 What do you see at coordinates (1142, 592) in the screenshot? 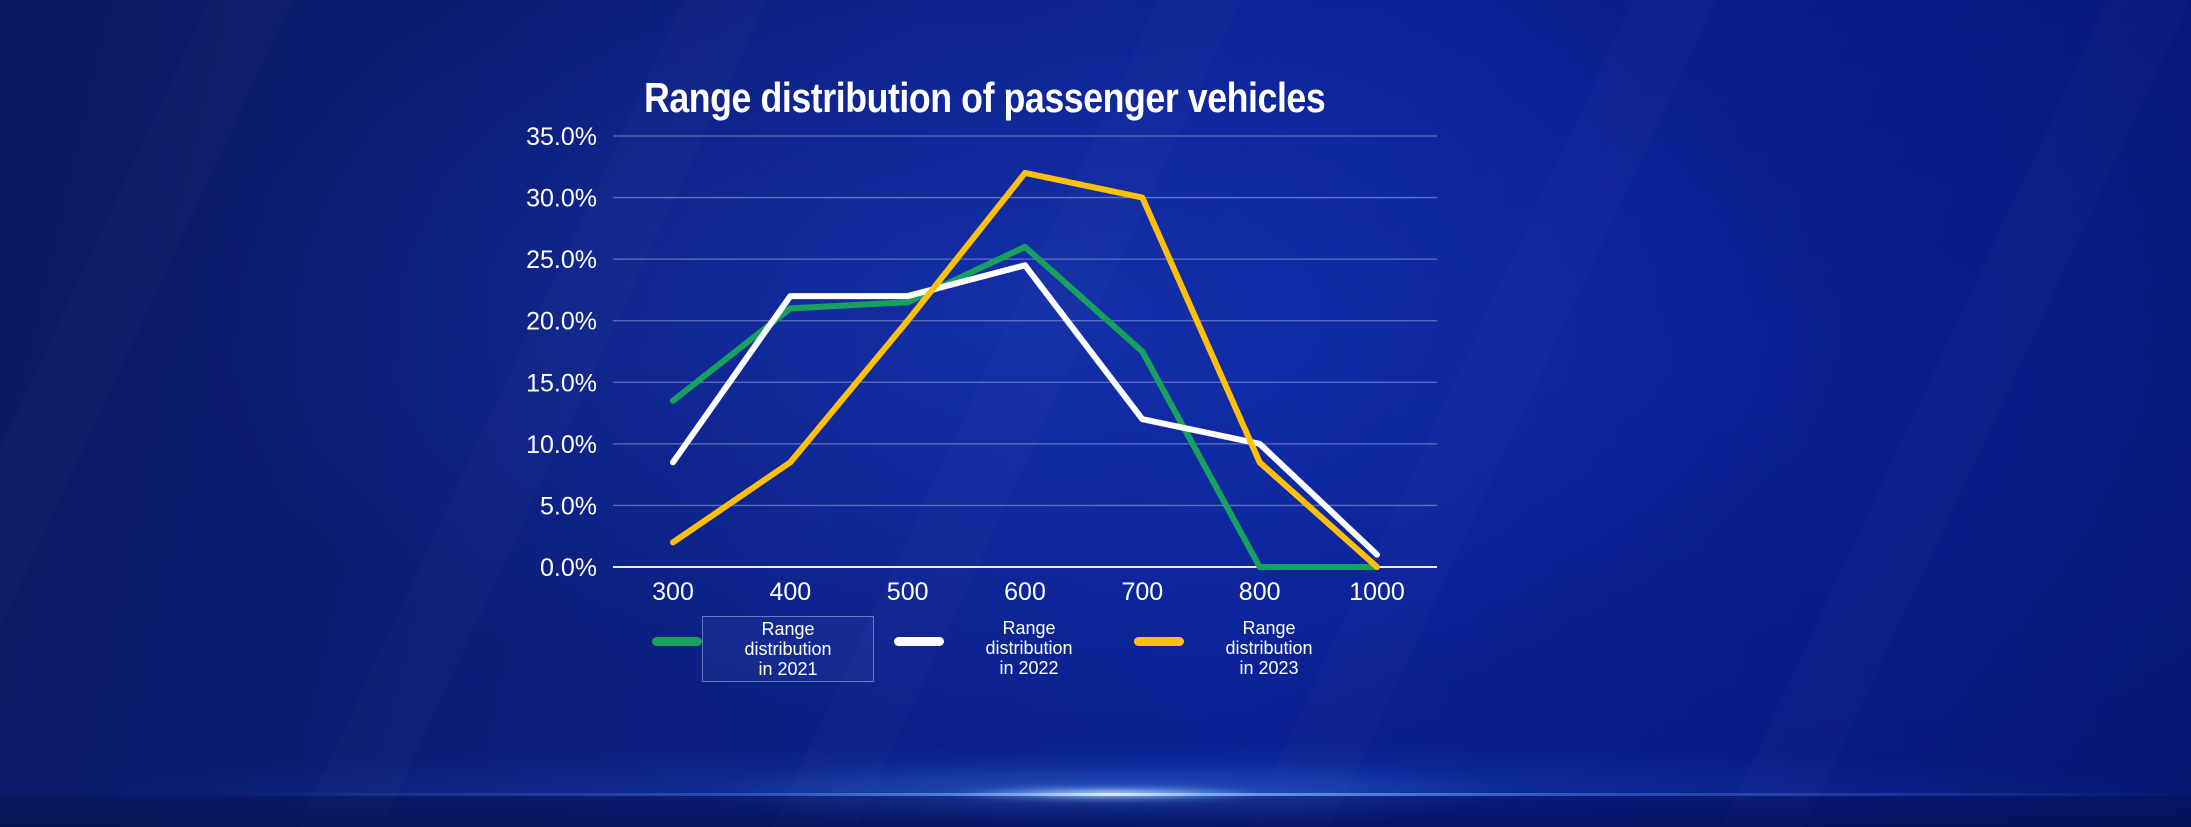
I see `x-axis-label-700: 700` at bounding box center [1142, 592].